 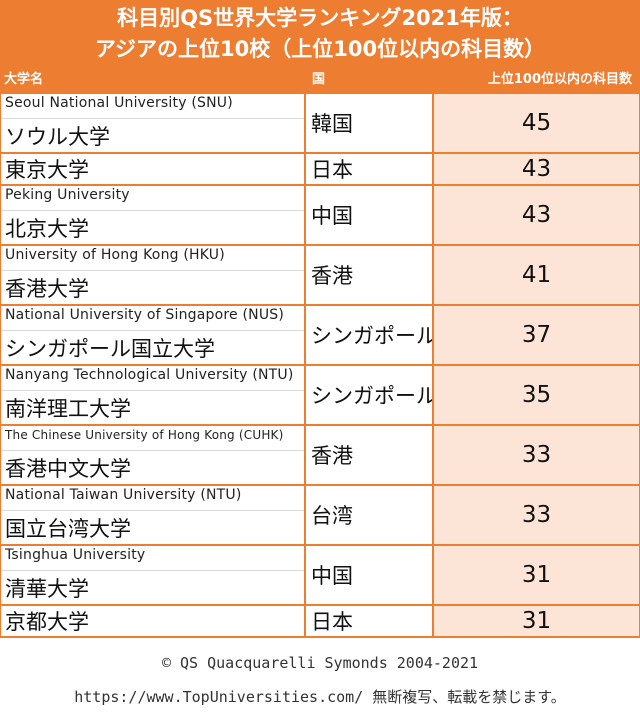 I want to click on university-name-jp: 国立台湾大学, so click(x=68, y=529).